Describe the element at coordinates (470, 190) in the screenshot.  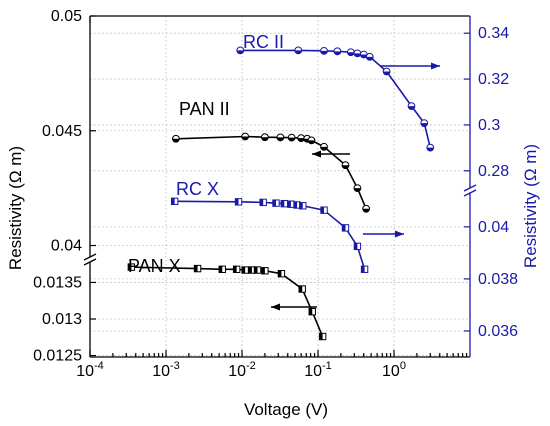
I see `right-axis-break` at that location.